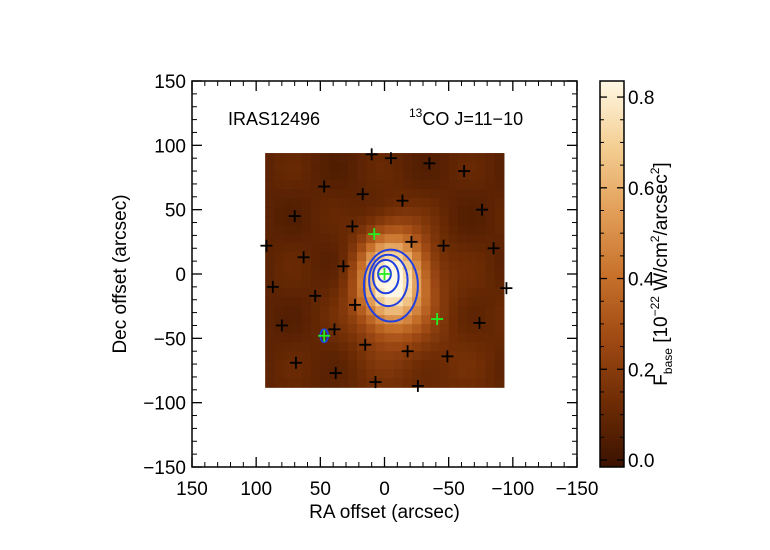  What do you see at coordinates (449, 489) in the screenshot?
I see `x-tick-label: −50` at bounding box center [449, 489].